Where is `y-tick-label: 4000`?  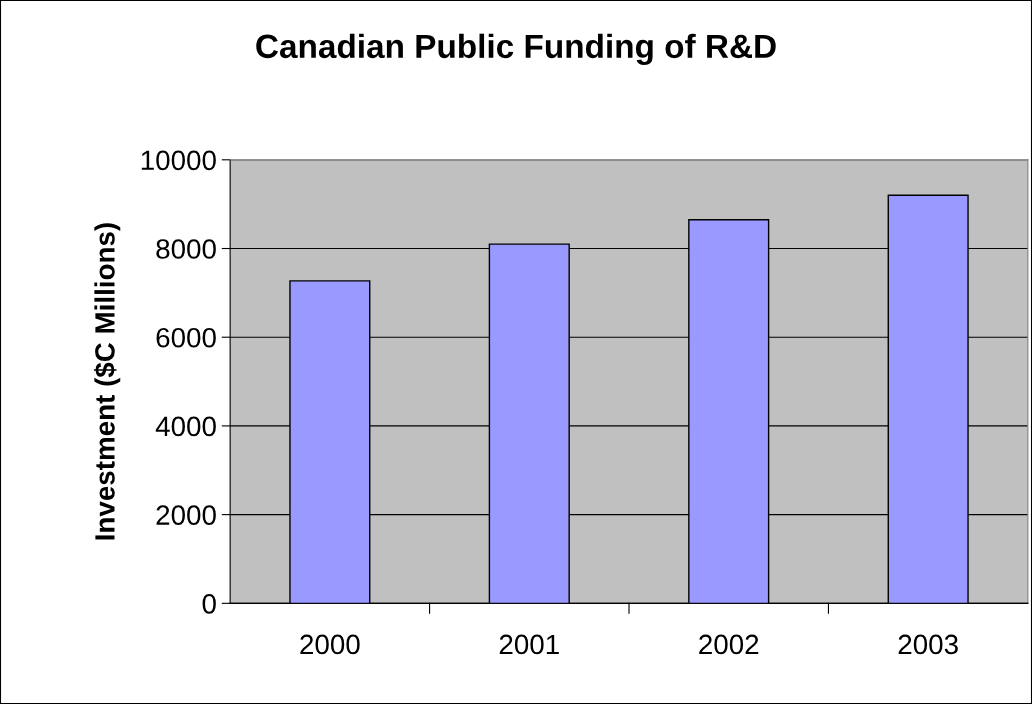
y-tick-label: 4000 is located at coordinates (185, 426).